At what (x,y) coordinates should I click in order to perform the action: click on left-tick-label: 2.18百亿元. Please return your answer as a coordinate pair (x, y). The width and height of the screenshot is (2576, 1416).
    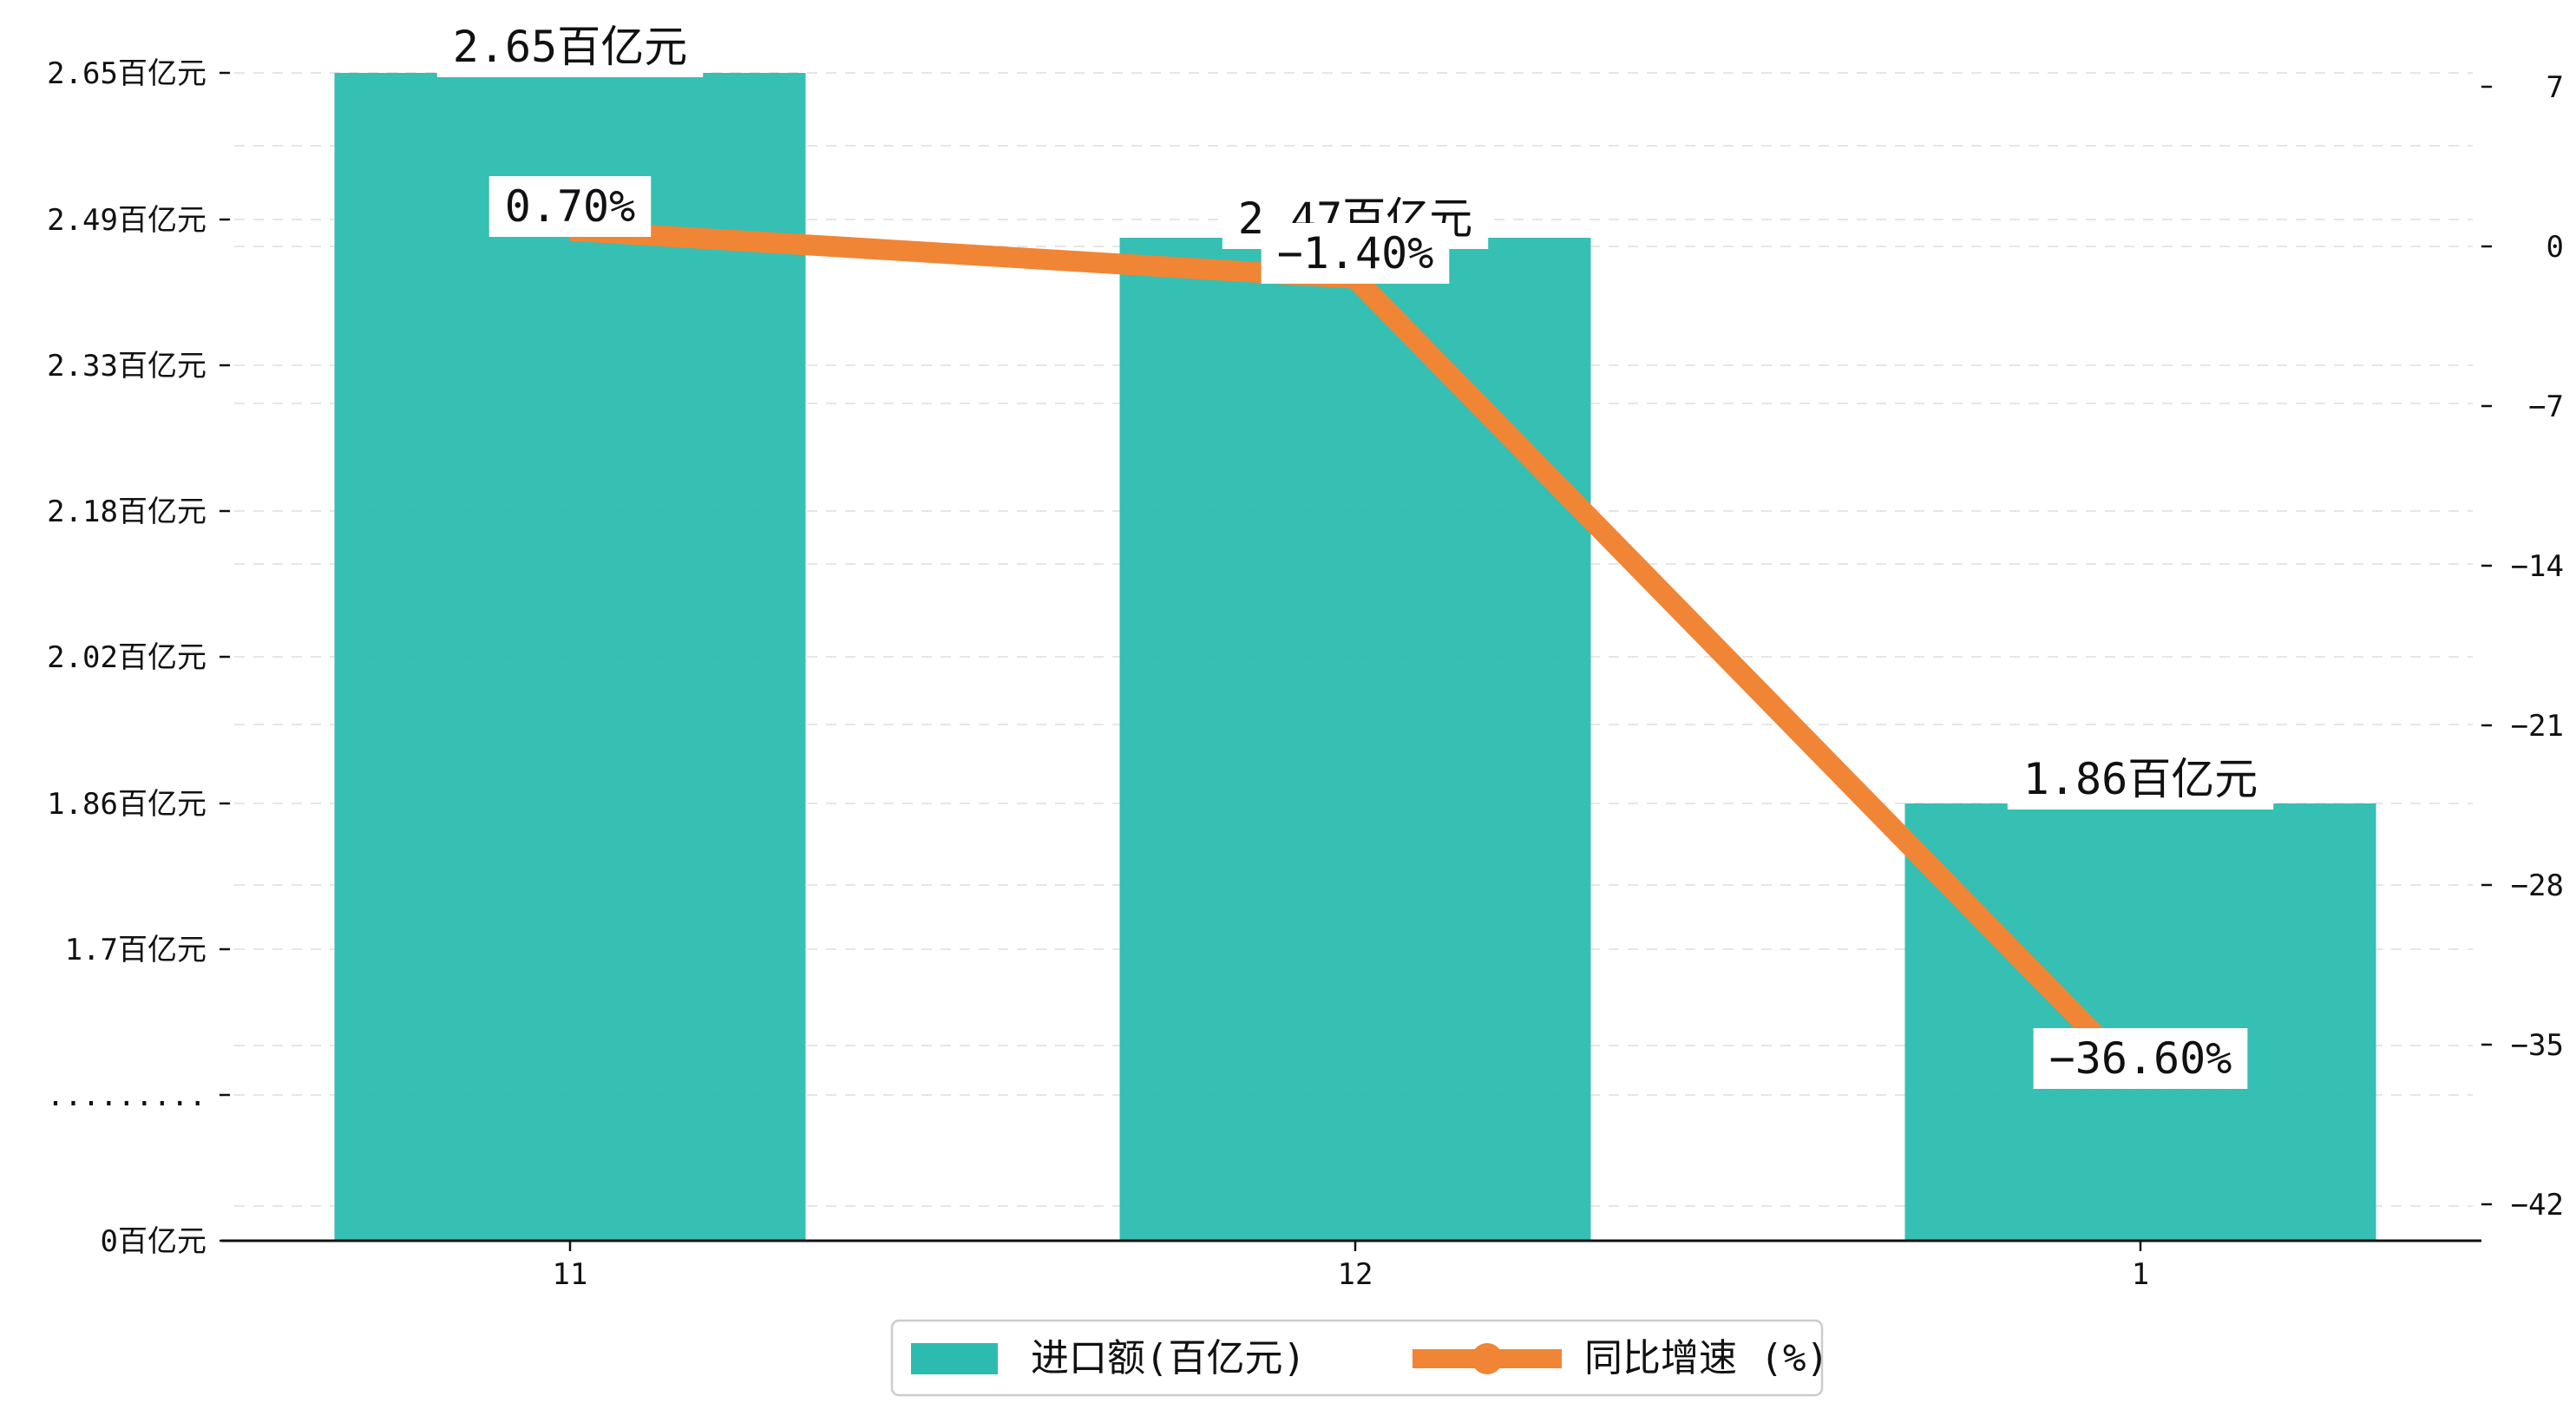
    Looking at the image, I should click on (126, 512).